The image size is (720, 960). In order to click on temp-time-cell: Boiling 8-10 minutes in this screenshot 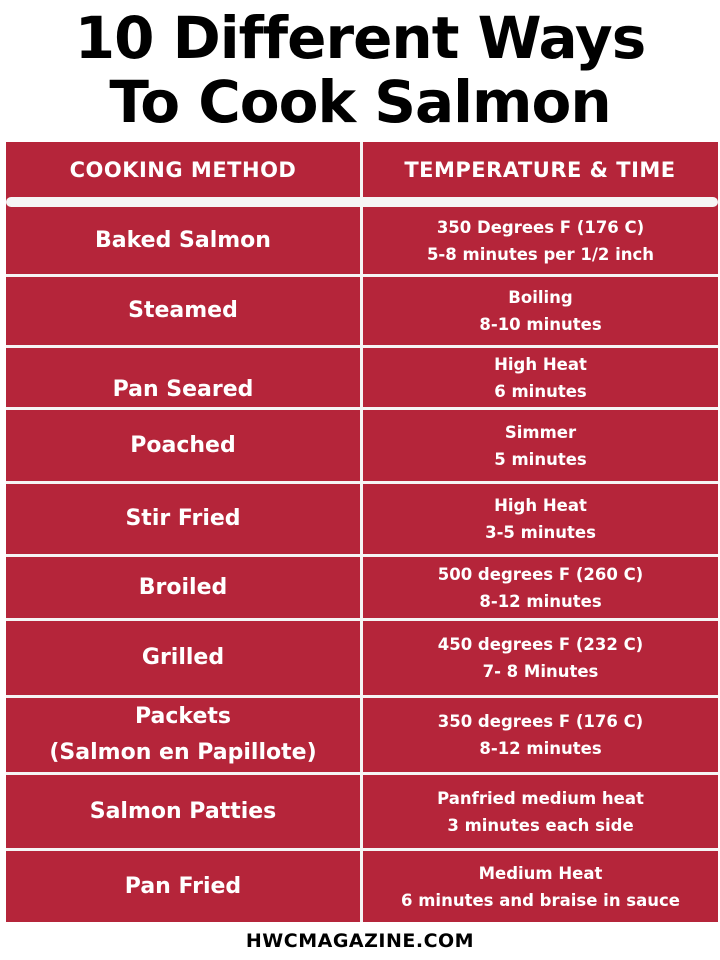, I will do `click(540, 311)`.